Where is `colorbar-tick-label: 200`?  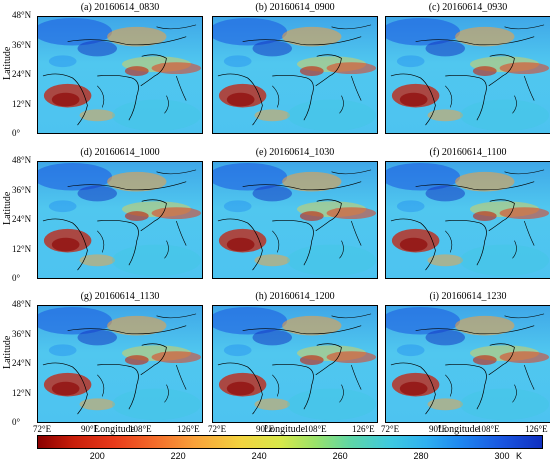 colorbar-tick-label: 200 is located at coordinates (97, 456).